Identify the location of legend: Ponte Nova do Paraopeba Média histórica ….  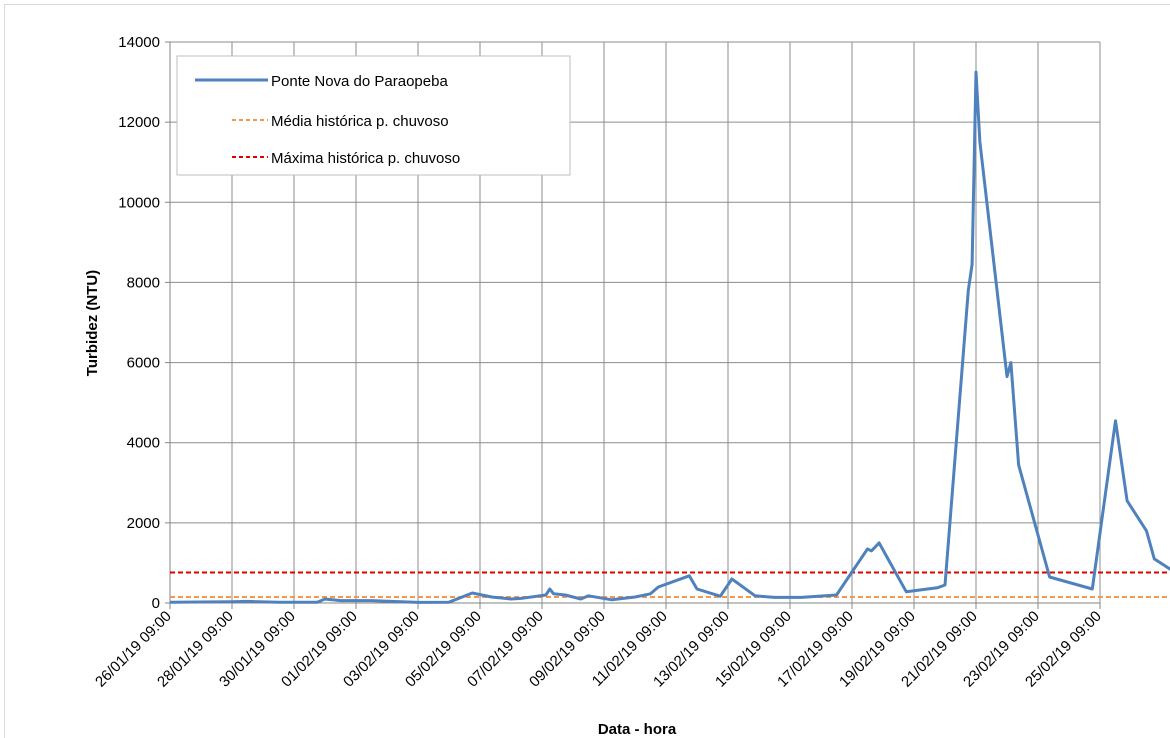
(373, 115).